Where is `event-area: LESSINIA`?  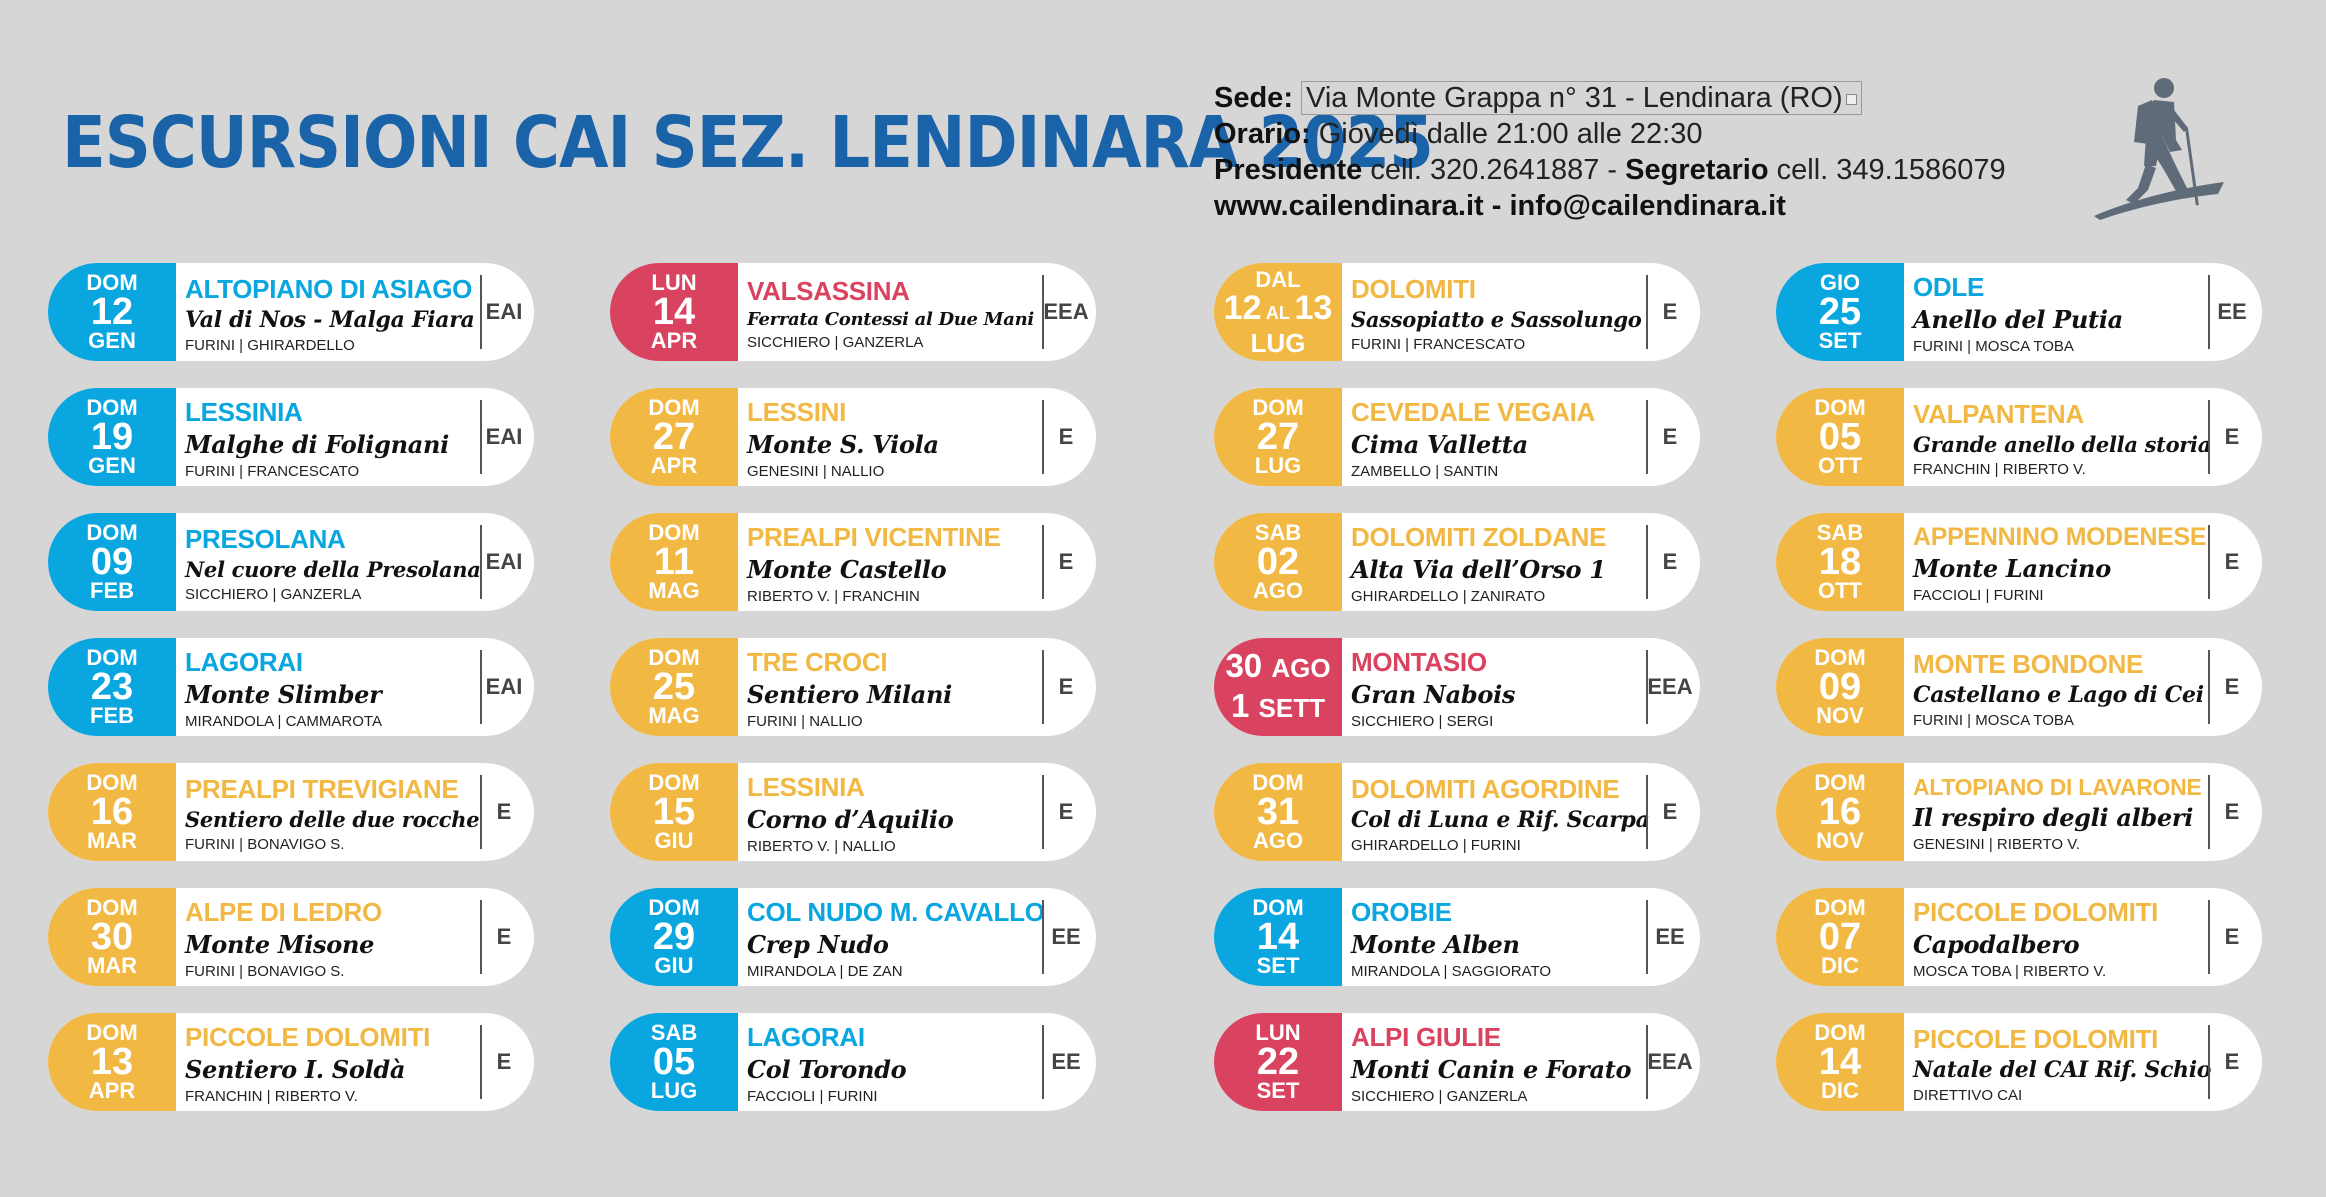 event-area: LESSINIA is located at coordinates (244, 412).